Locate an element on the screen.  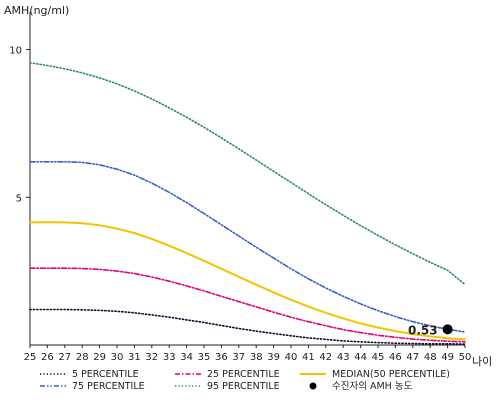
x-tick-label: 34 is located at coordinates (186, 357).